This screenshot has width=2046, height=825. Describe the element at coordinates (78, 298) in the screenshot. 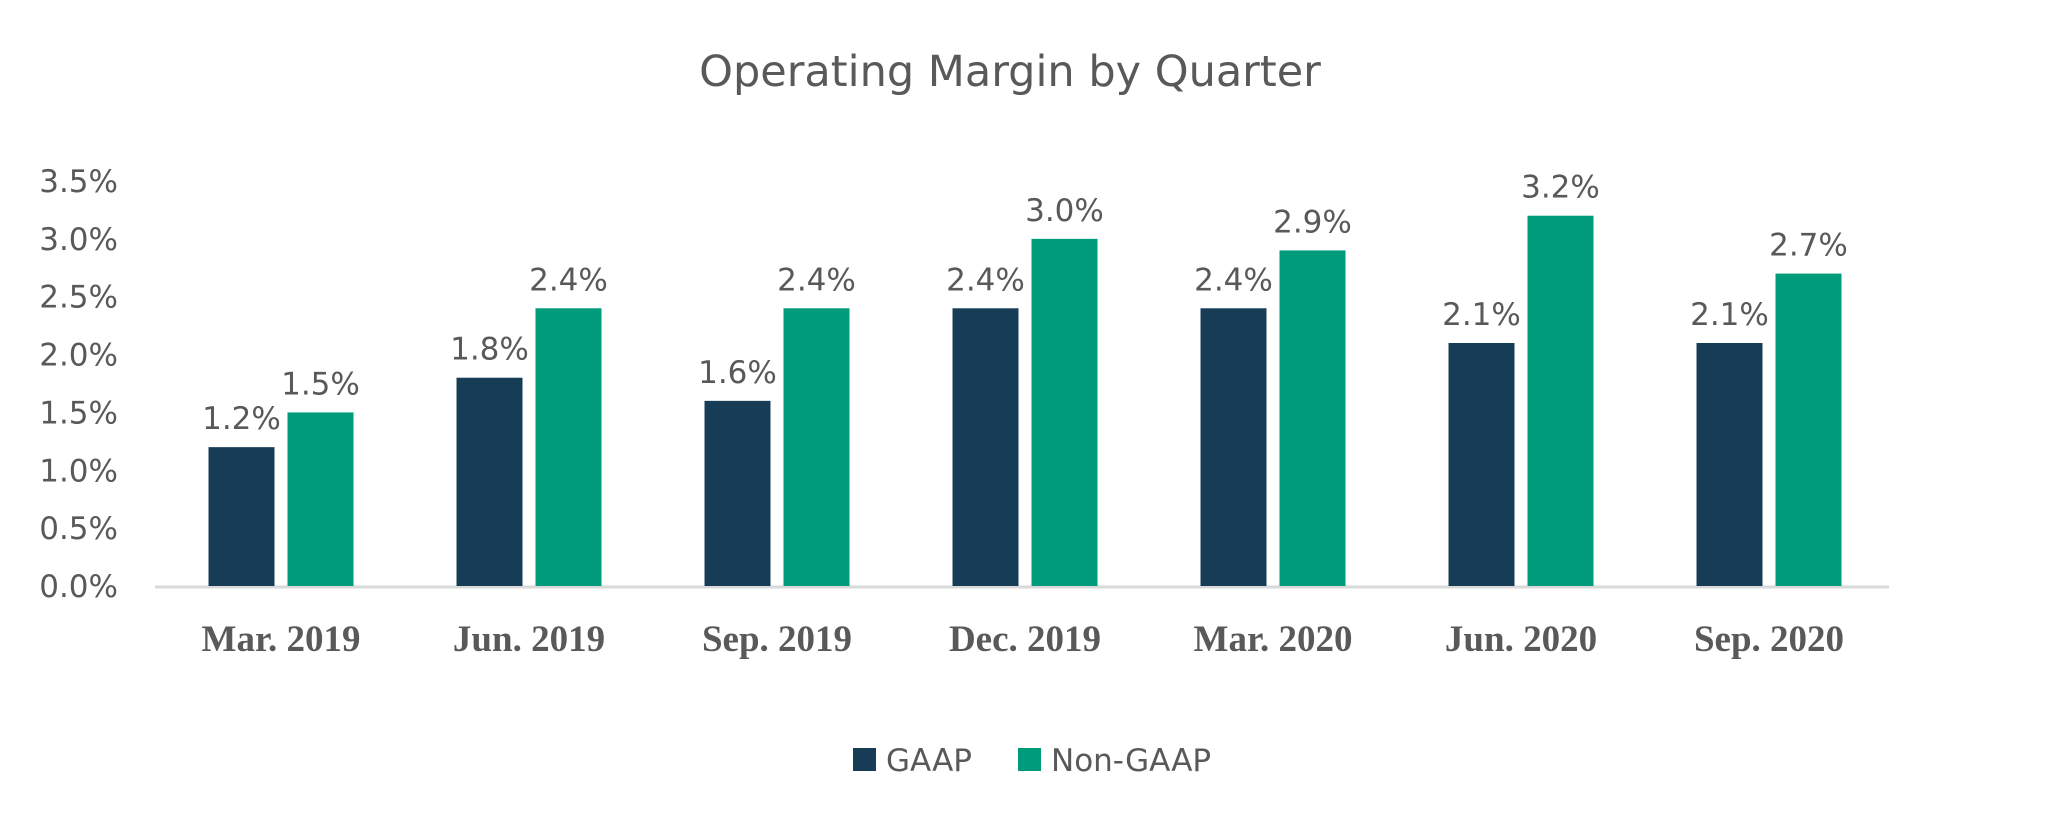

I see `y-tick-label: 2.5%` at that location.